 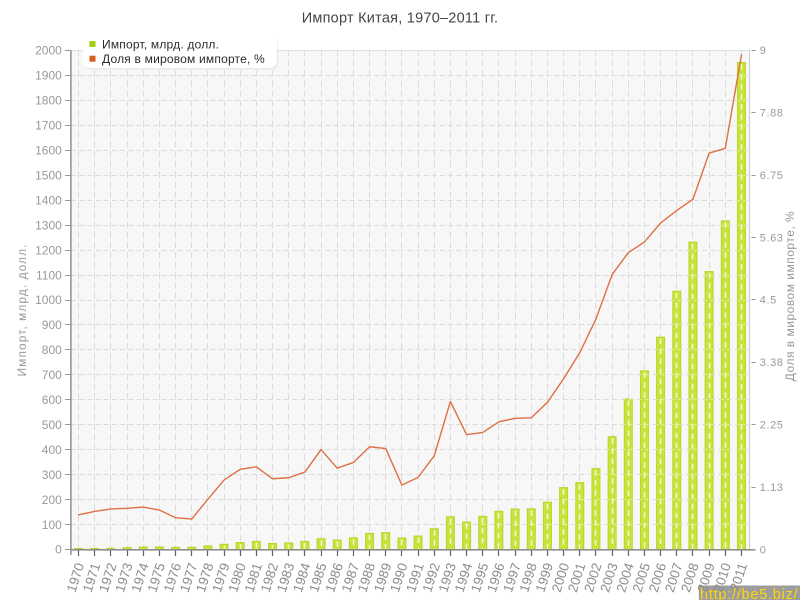 What do you see at coordinates (48, 151) in the screenshot?
I see `svg-text: 1600` at bounding box center [48, 151].